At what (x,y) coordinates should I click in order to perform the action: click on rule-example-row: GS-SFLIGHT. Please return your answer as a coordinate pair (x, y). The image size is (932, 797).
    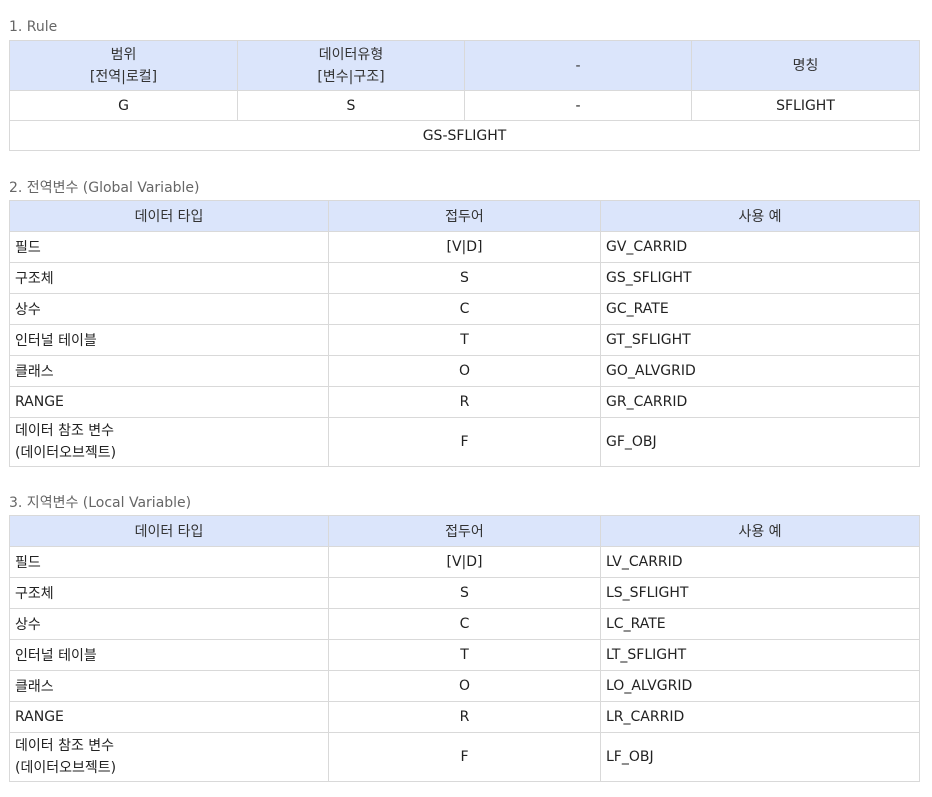
    Looking at the image, I should click on (464, 135).